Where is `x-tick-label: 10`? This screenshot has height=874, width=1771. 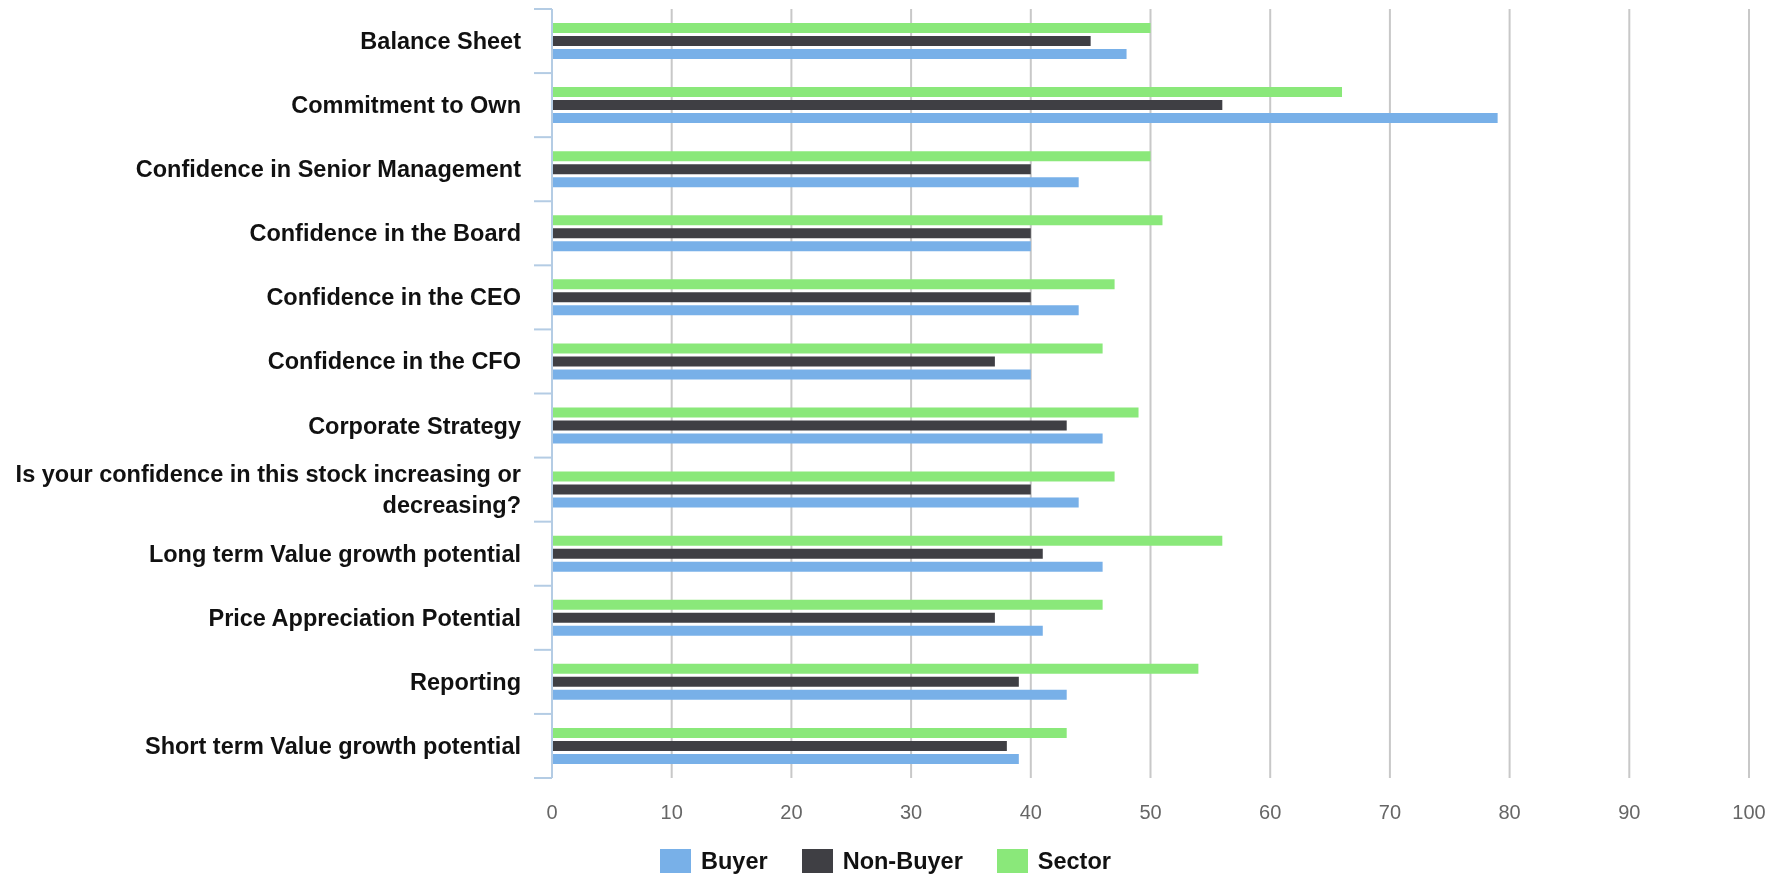
x-tick-label: 10 is located at coordinates (671, 812).